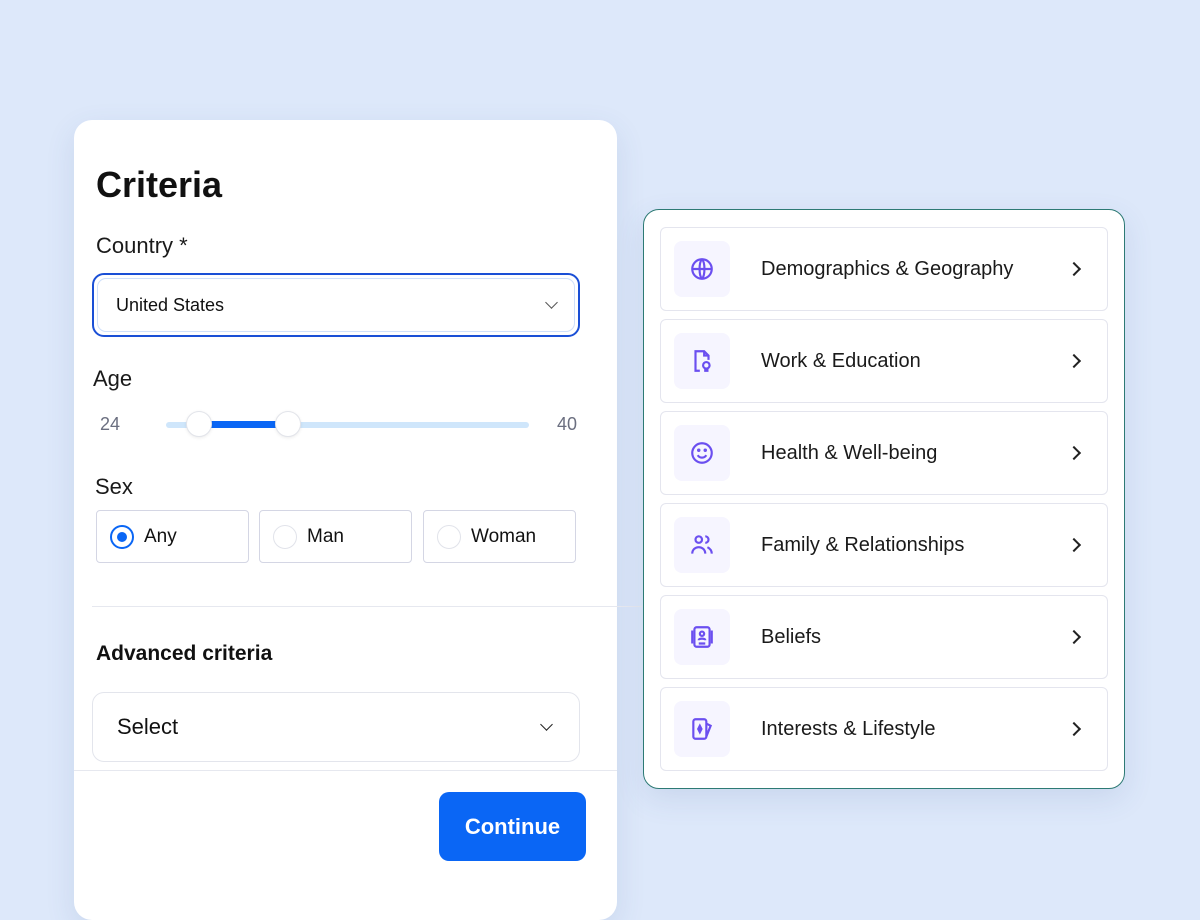 The height and width of the screenshot is (920, 1200). Describe the element at coordinates (567, 424) in the screenshot. I see `age-max: 40` at that location.